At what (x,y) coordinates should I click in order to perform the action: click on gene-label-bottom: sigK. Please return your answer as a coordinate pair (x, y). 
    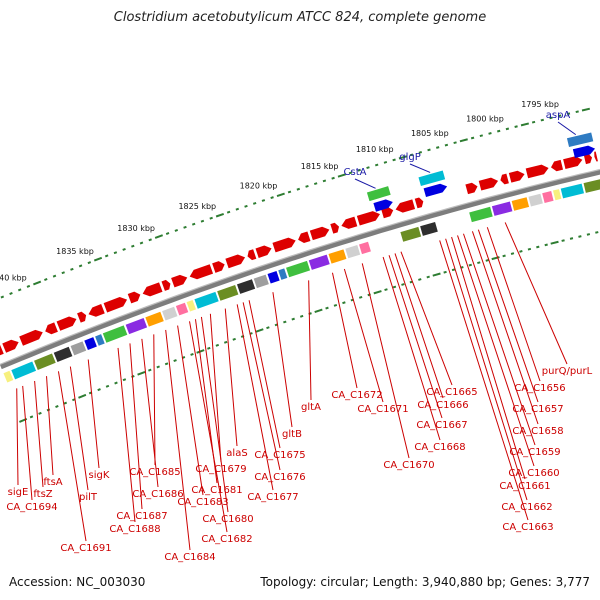
    Looking at the image, I should click on (99, 475).